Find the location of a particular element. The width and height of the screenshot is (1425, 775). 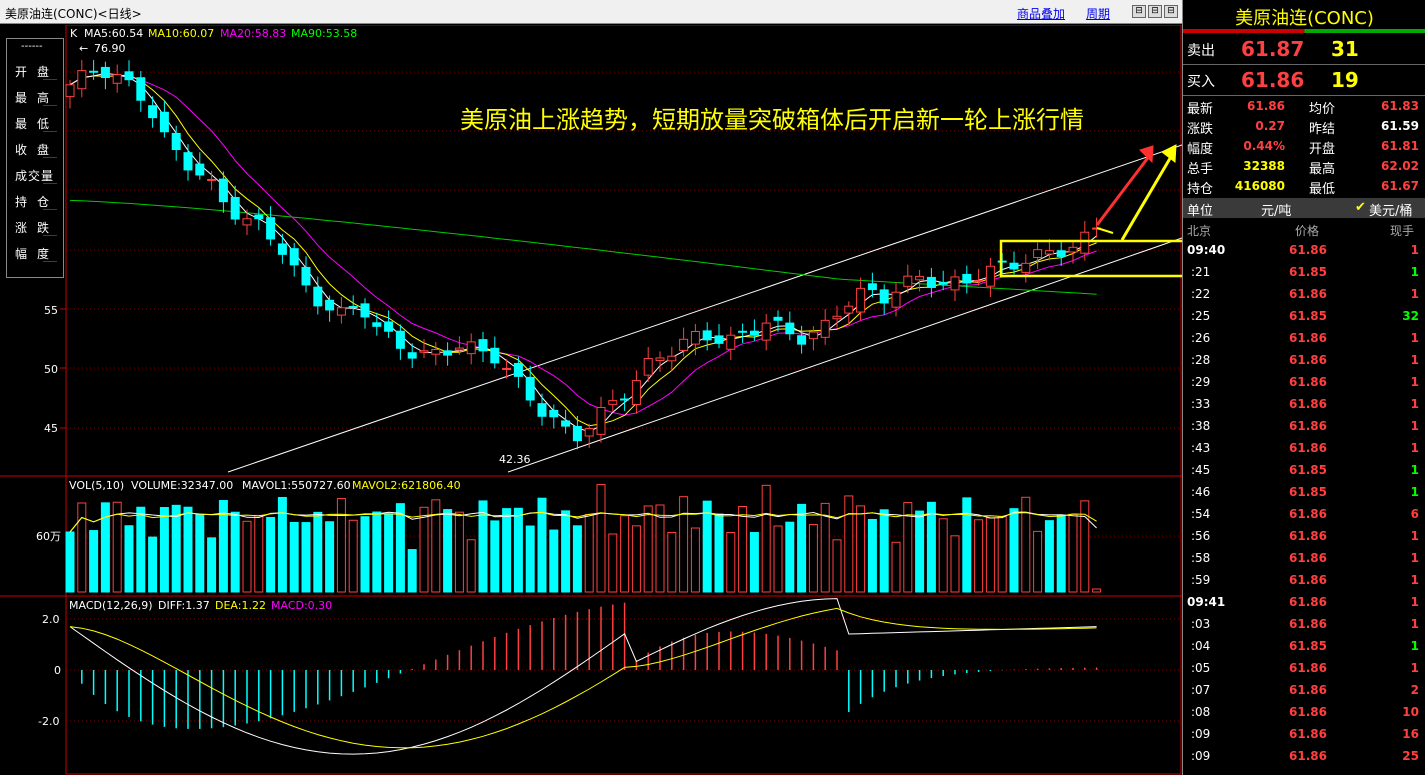

divider is located at coordinates (1304, 95).